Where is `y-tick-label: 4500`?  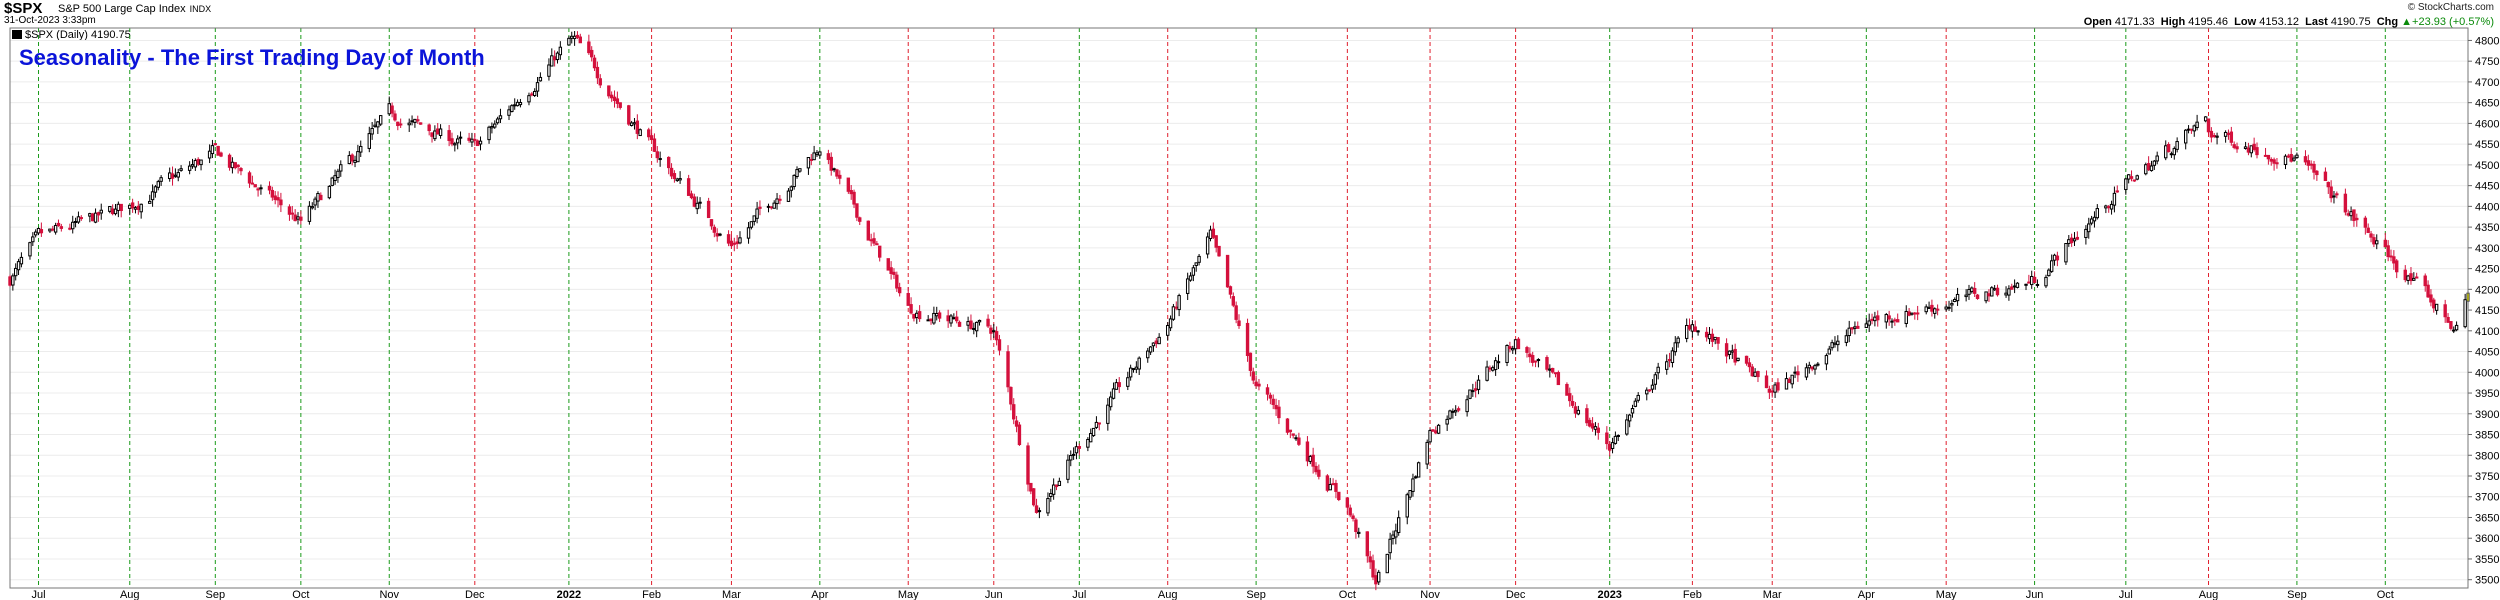 y-tick-label: 4500 is located at coordinates (2487, 166).